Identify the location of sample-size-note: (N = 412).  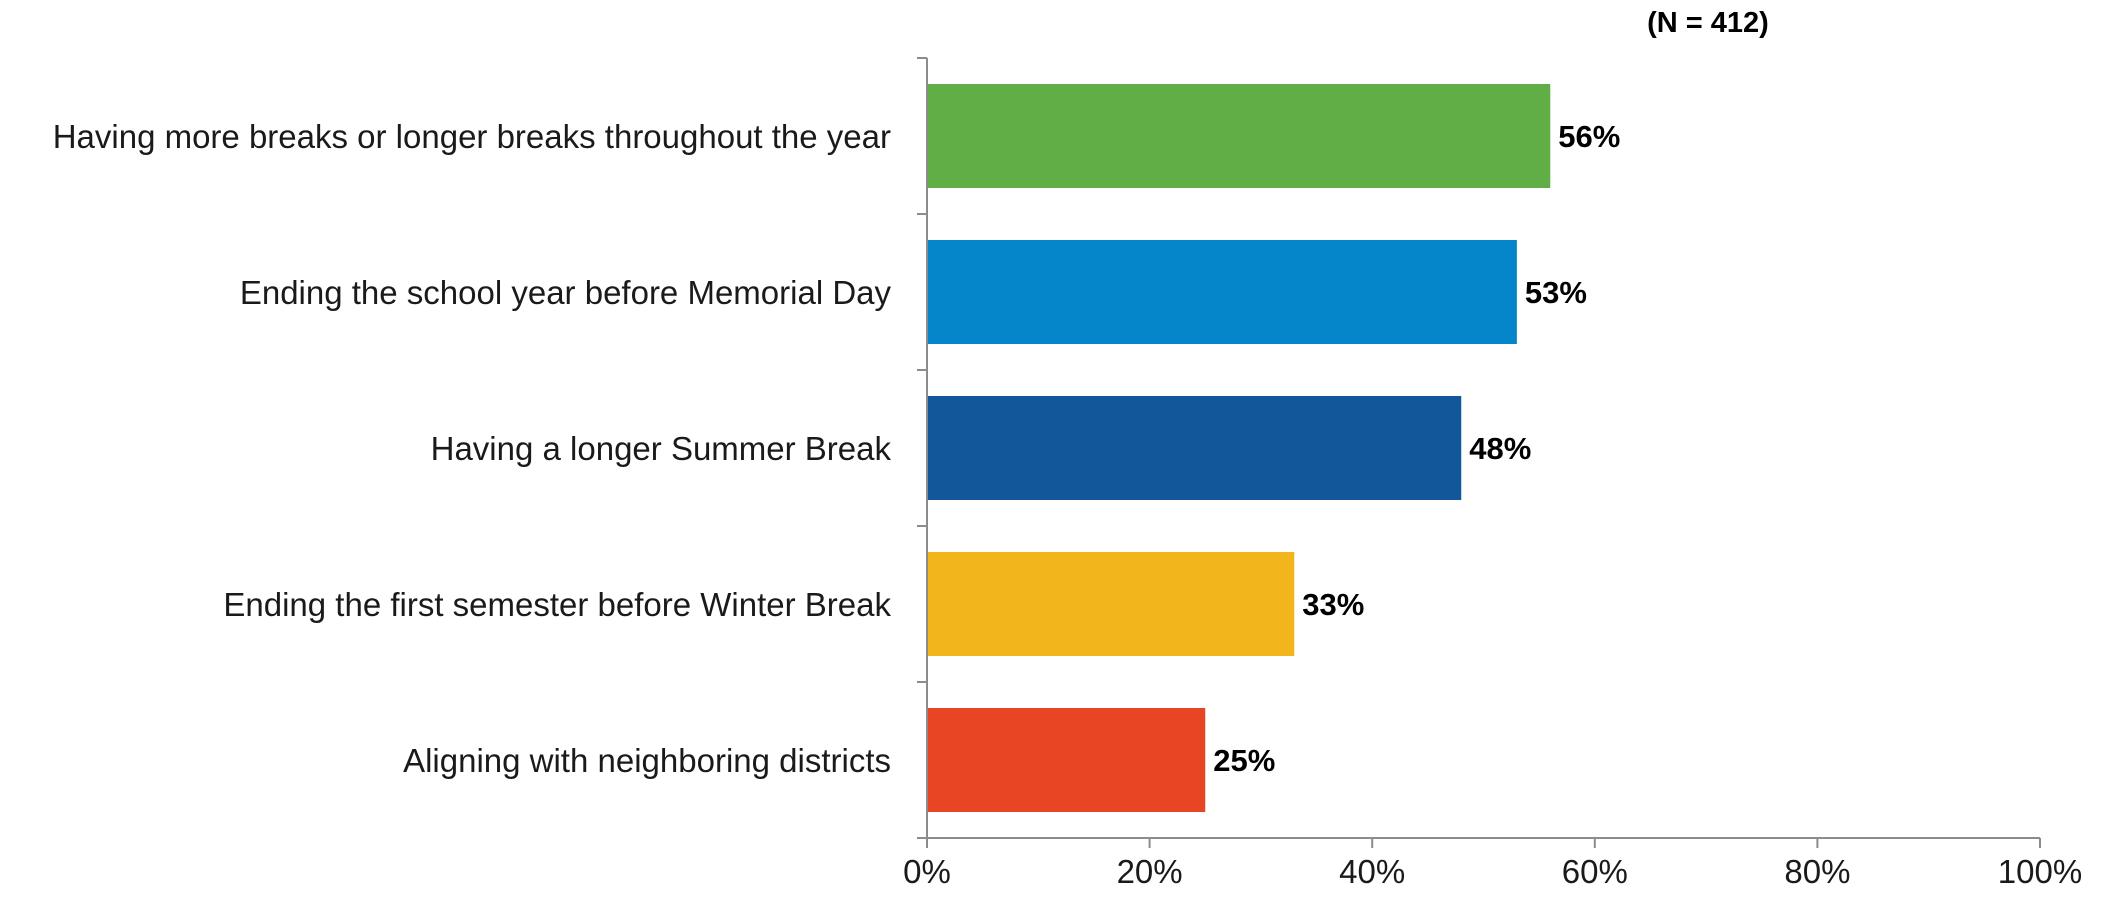
(1708, 23).